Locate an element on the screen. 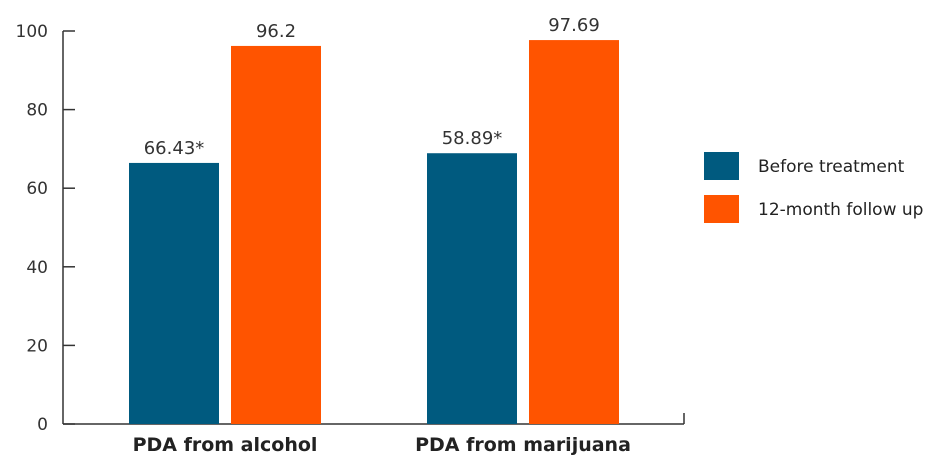  y-tick-label: 80 is located at coordinates (37, 111).